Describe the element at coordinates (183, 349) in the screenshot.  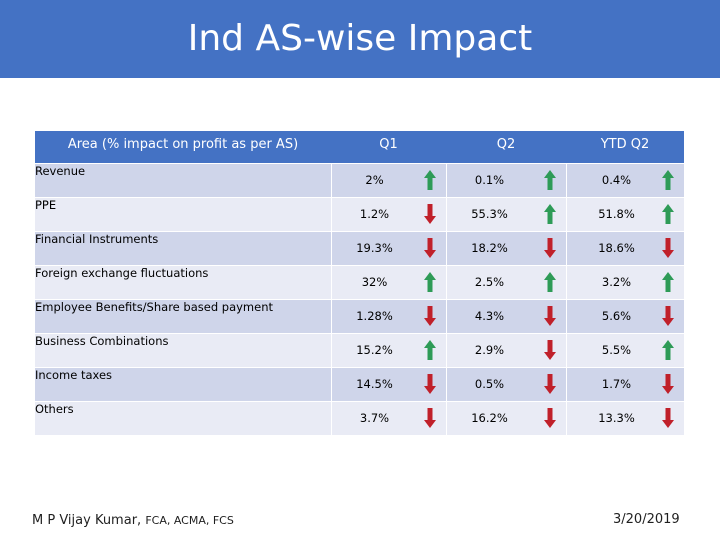
I see `area-cell: Business Combinations` at that location.